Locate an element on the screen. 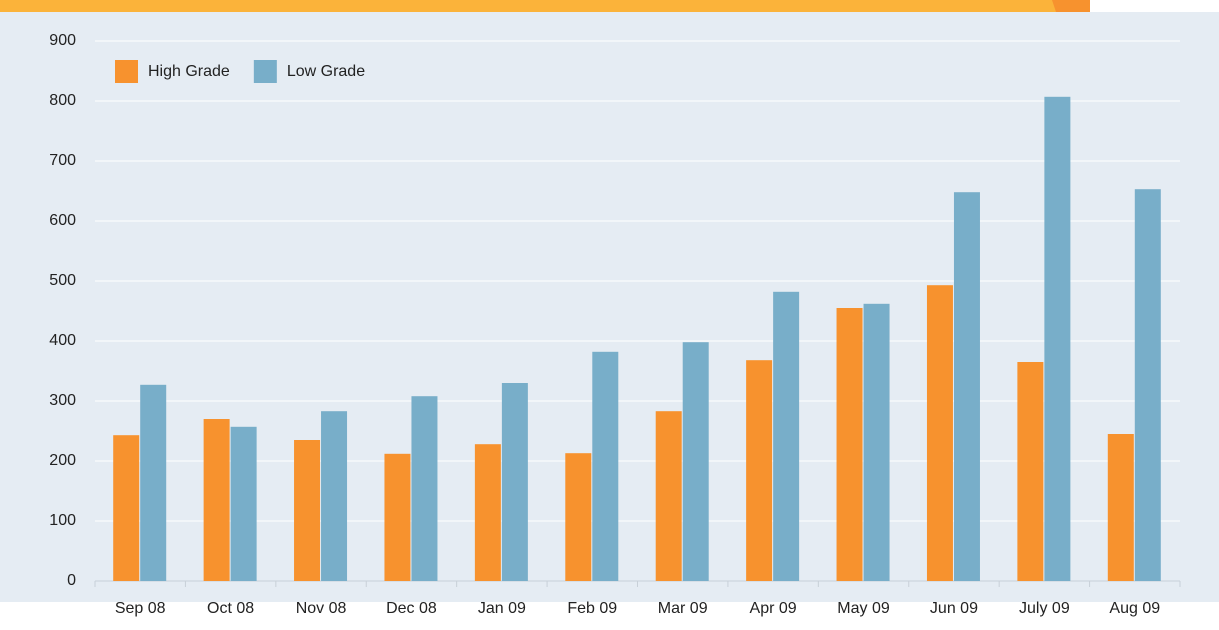 This screenshot has height=630, width=1219. x-tick-label: Mar 09 is located at coordinates (683, 608).